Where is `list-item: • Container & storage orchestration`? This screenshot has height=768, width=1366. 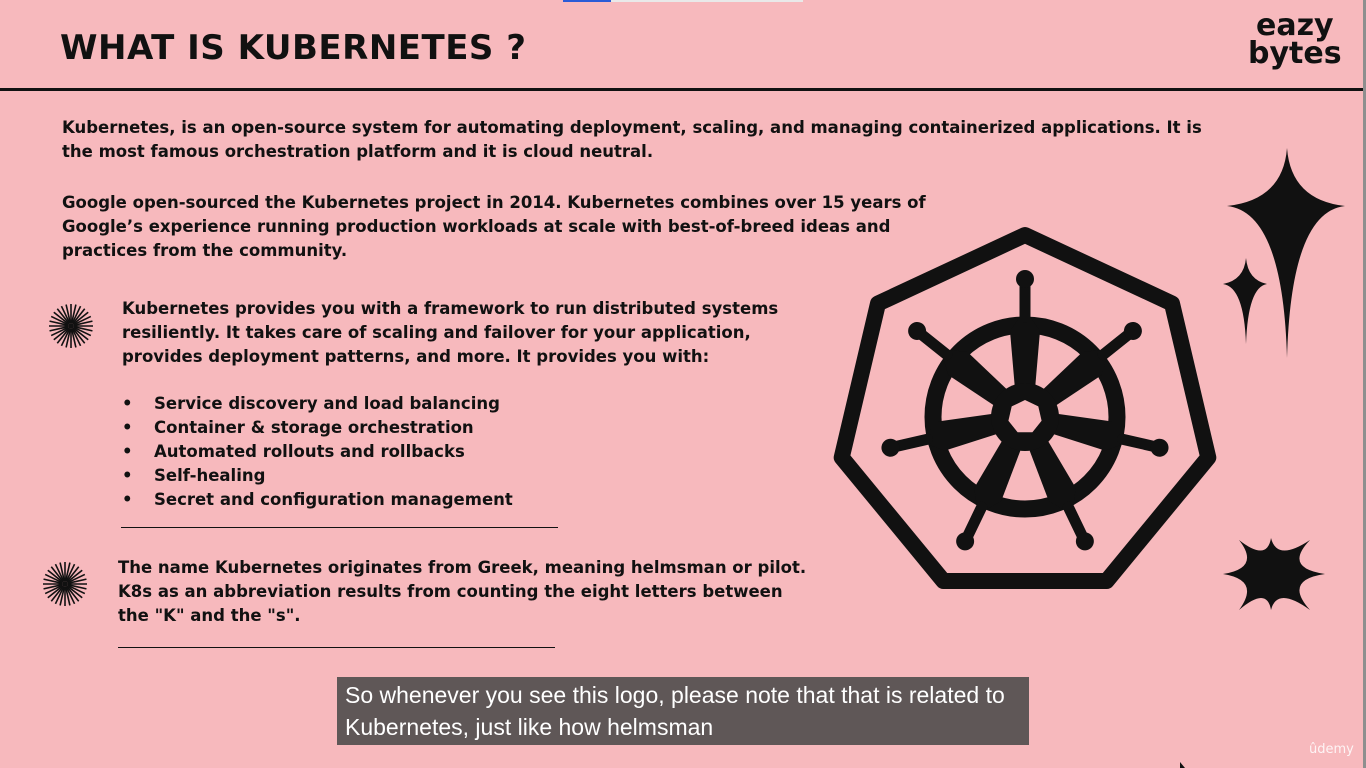 list-item: • Container & storage orchestration is located at coordinates (317, 428).